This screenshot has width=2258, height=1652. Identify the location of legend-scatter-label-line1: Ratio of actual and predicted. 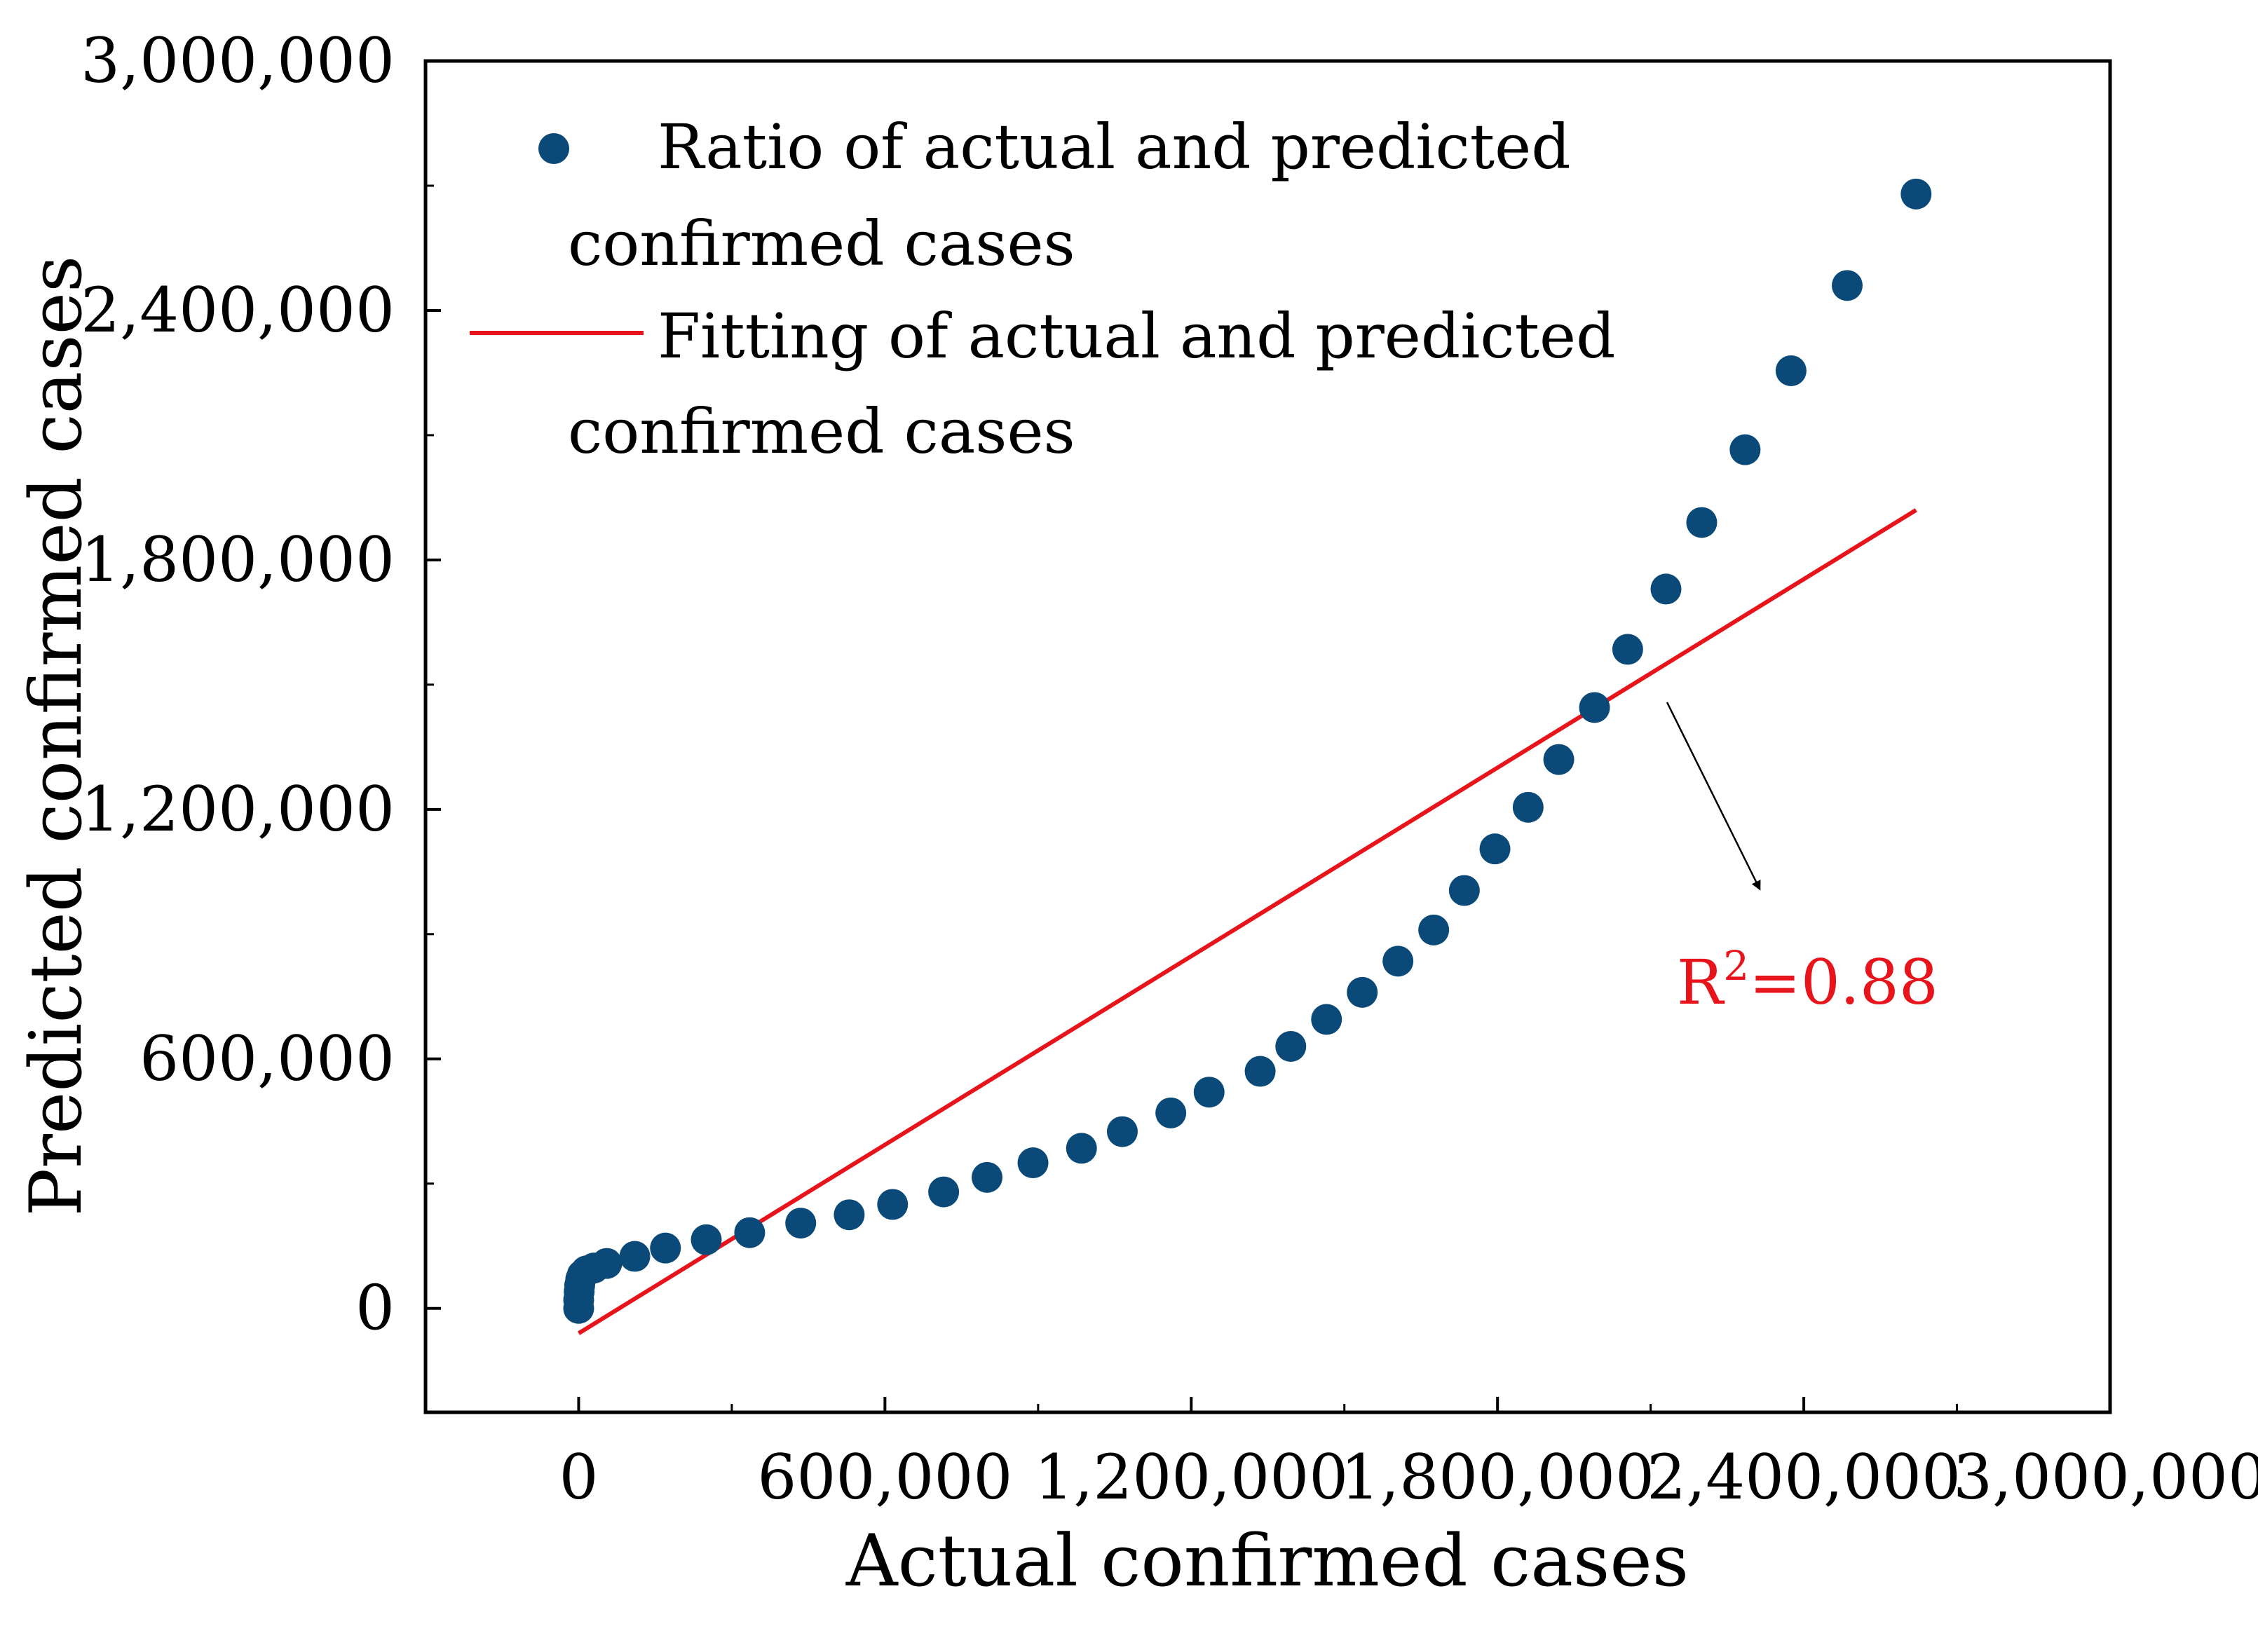
(1114, 147).